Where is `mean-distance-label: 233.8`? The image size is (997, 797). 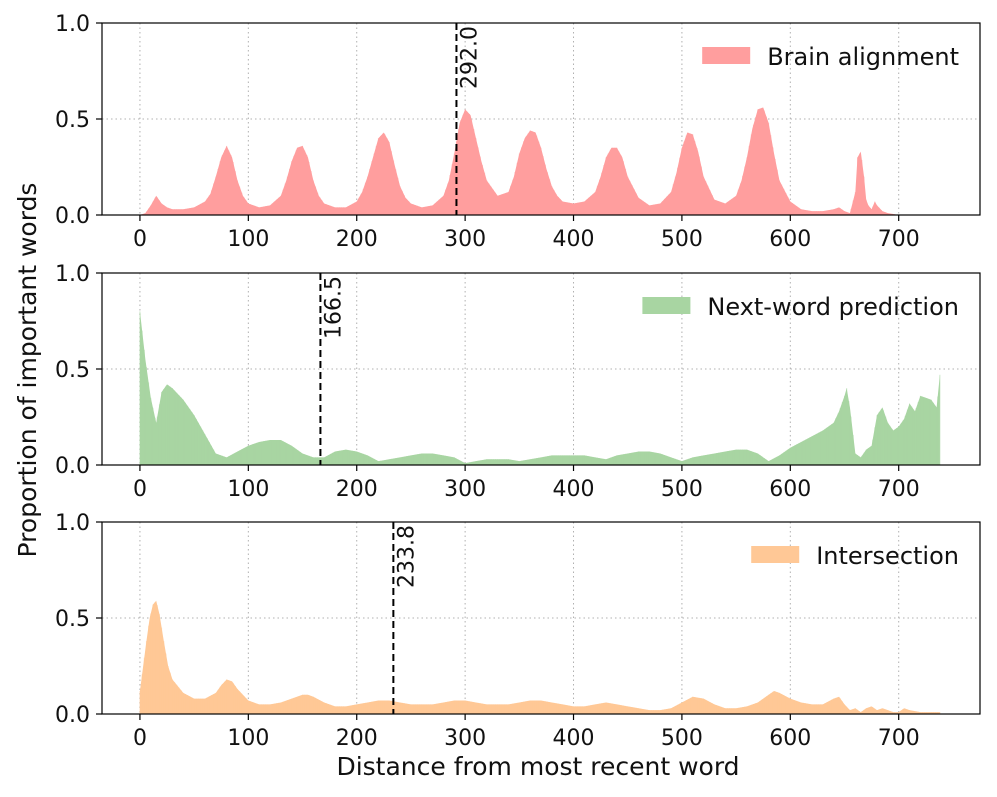
mean-distance-label: 233.8 is located at coordinates (406, 556).